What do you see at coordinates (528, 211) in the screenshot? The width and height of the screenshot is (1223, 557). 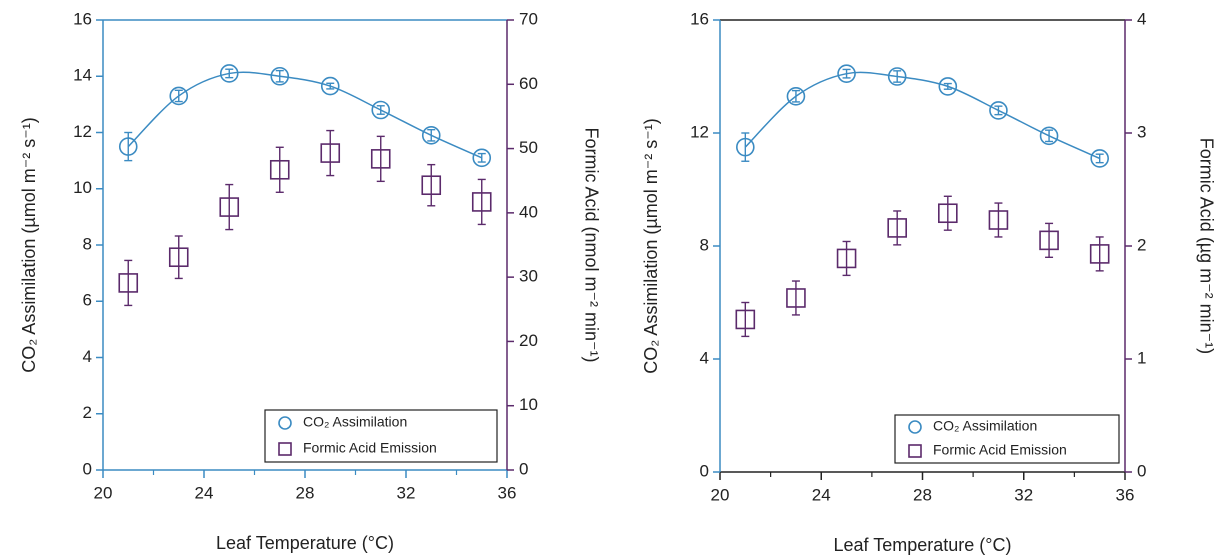 I see `y2-tick-label: 40` at bounding box center [528, 211].